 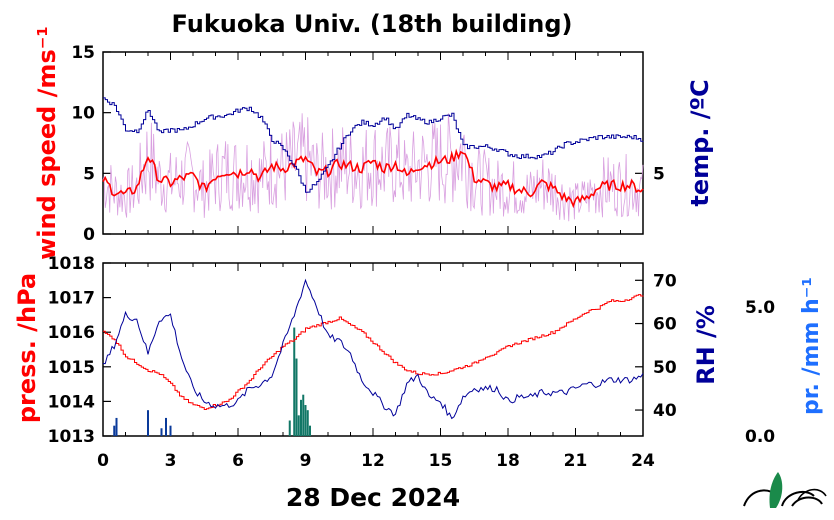 What do you see at coordinates (71, 333) in the screenshot?
I see `pressure-tick-label: 1016` at bounding box center [71, 333].